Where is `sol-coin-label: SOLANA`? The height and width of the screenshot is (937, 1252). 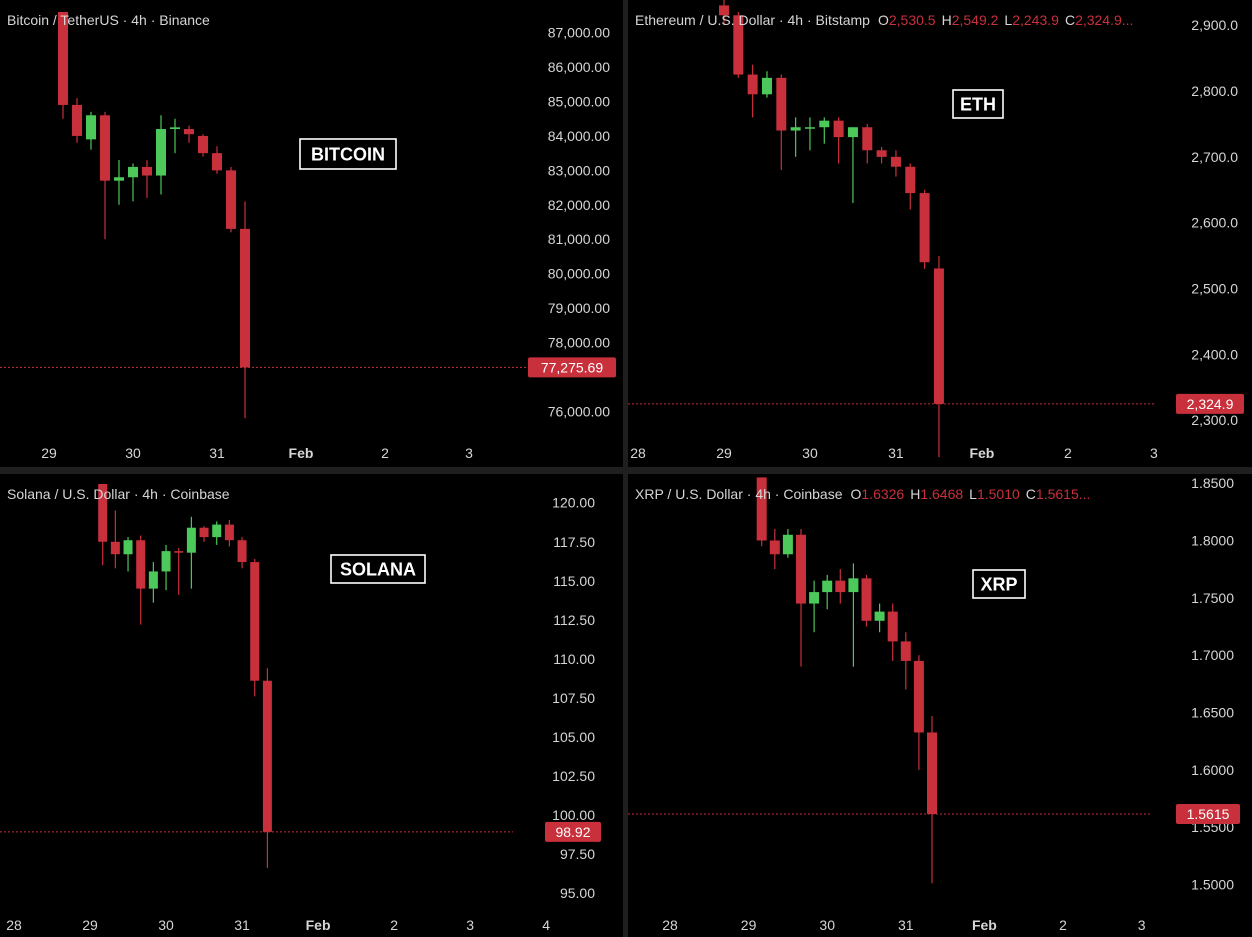 sol-coin-label: SOLANA is located at coordinates (378, 570).